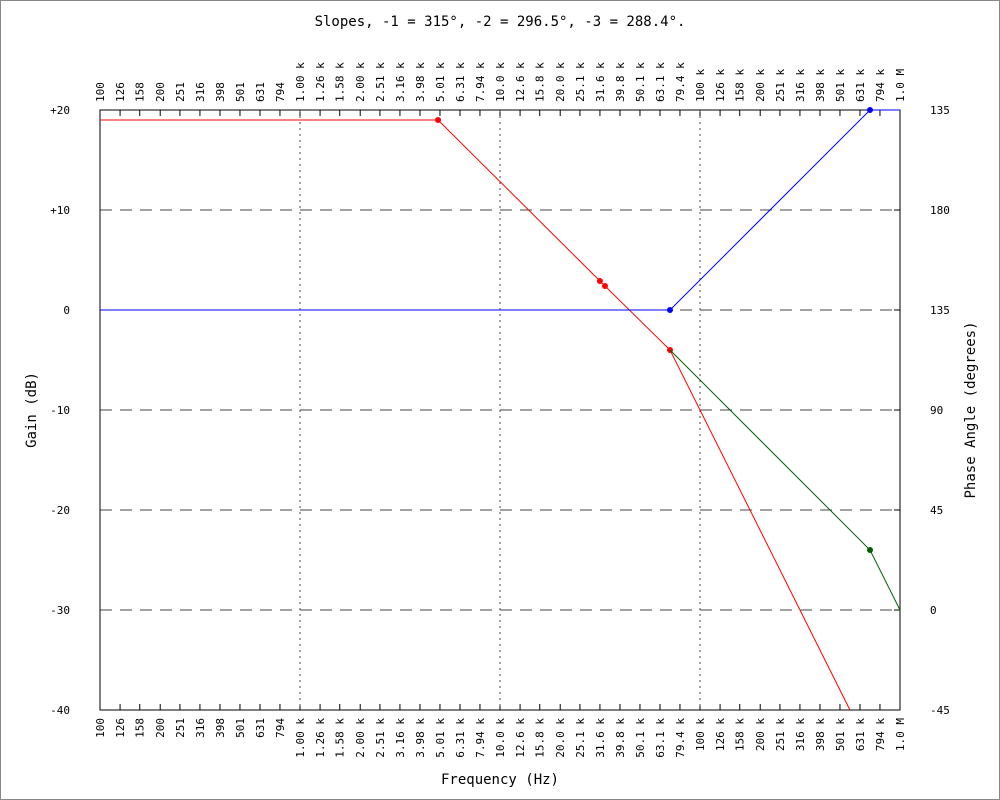 This screenshot has height=800, width=1000. What do you see at coordinates (780, 85) in the screenshot?
I see `x-tick-label-top: 251 k` at bounding box center [780, 85].